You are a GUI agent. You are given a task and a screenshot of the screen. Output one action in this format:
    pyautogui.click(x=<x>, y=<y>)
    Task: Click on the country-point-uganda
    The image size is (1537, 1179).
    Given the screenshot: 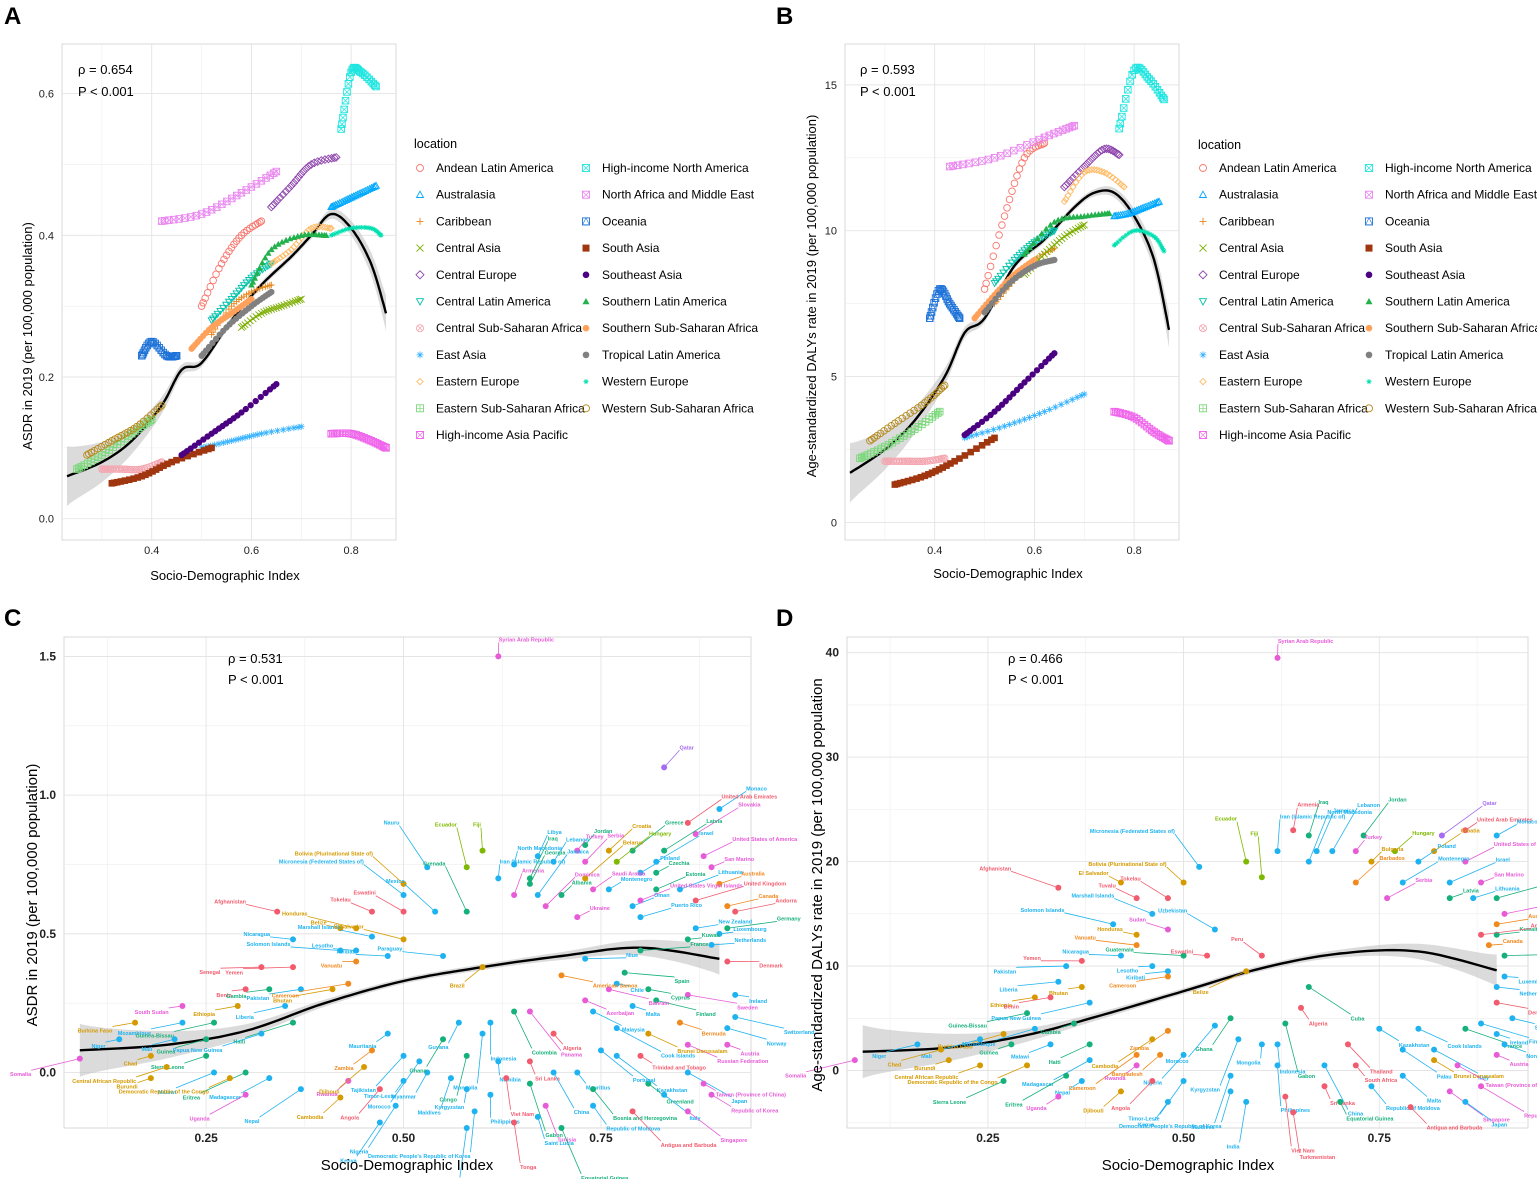 What is the action you would take?
    pyautogui.click(x=245, y=1094)
    